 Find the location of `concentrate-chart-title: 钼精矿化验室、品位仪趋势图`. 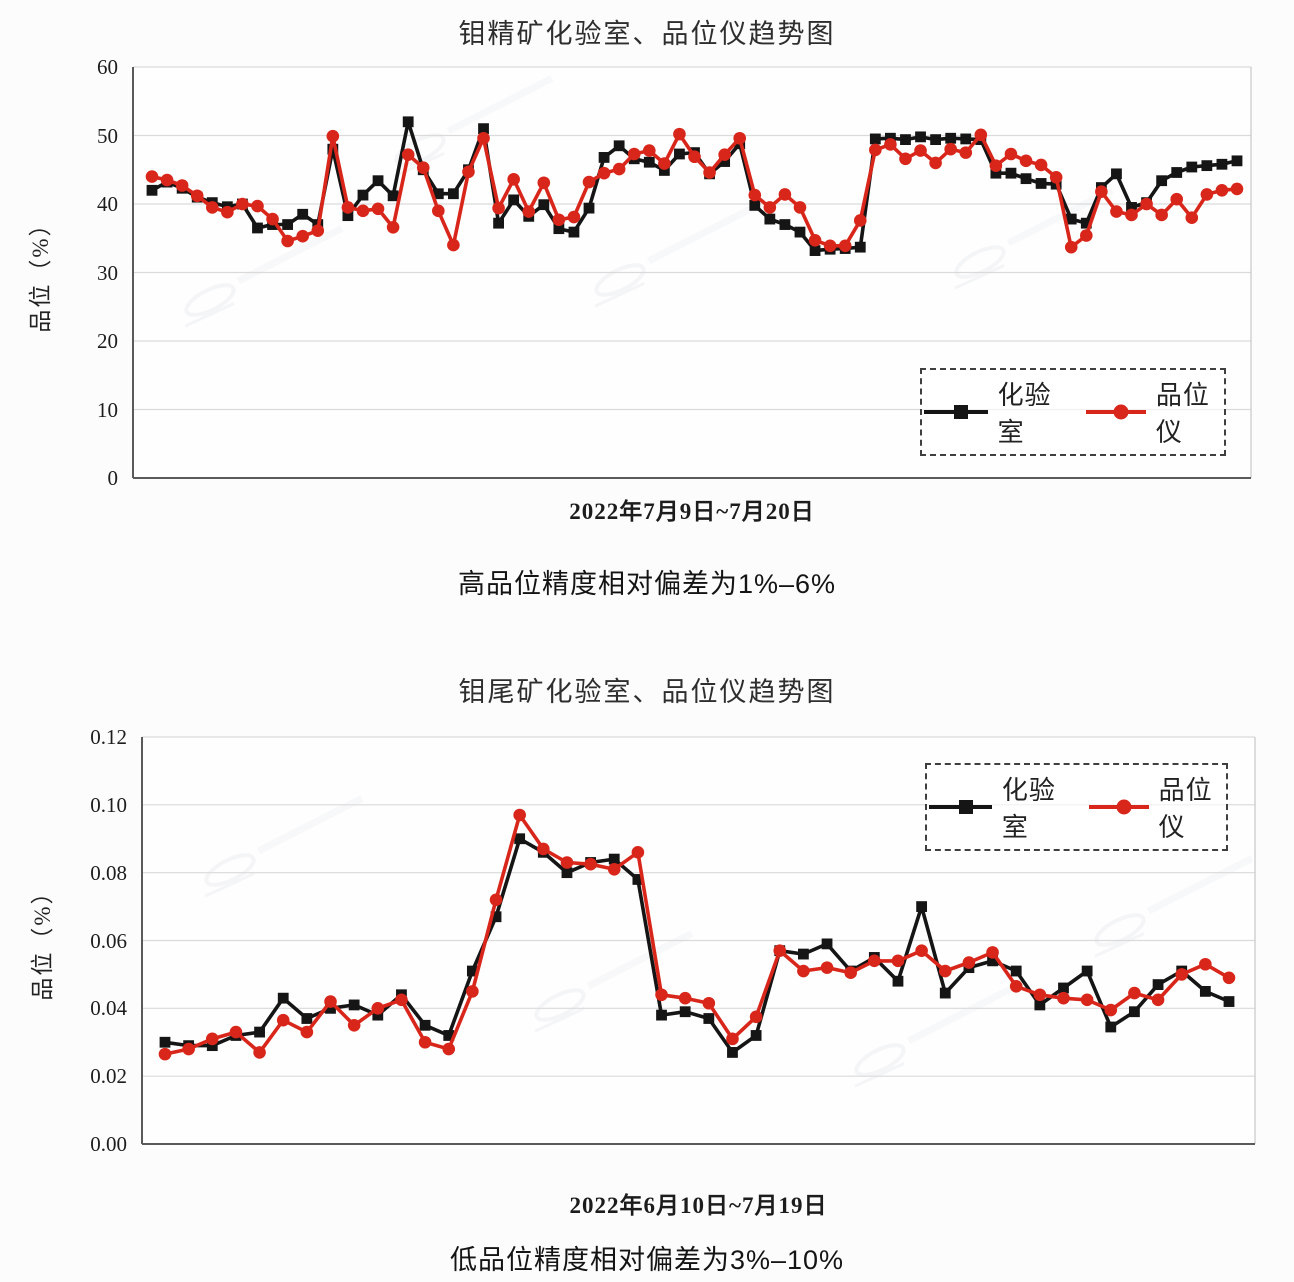

concentrate-chart-title: 钼精矿化验室、品位仪趋势图 is located at coordinates (647, 34).